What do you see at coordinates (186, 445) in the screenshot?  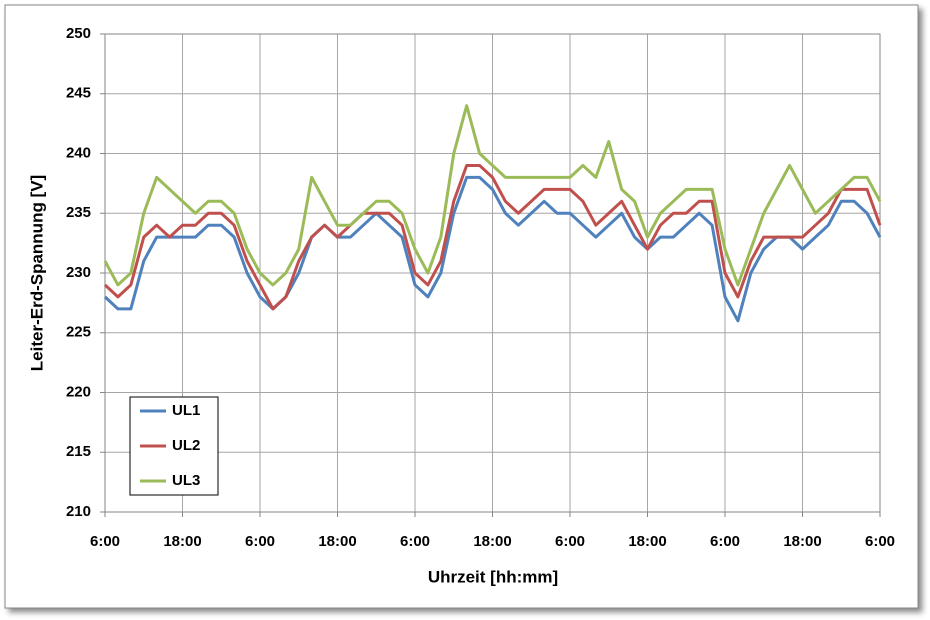 I see `legend-label: UL2` at bounding box center [186, 445].